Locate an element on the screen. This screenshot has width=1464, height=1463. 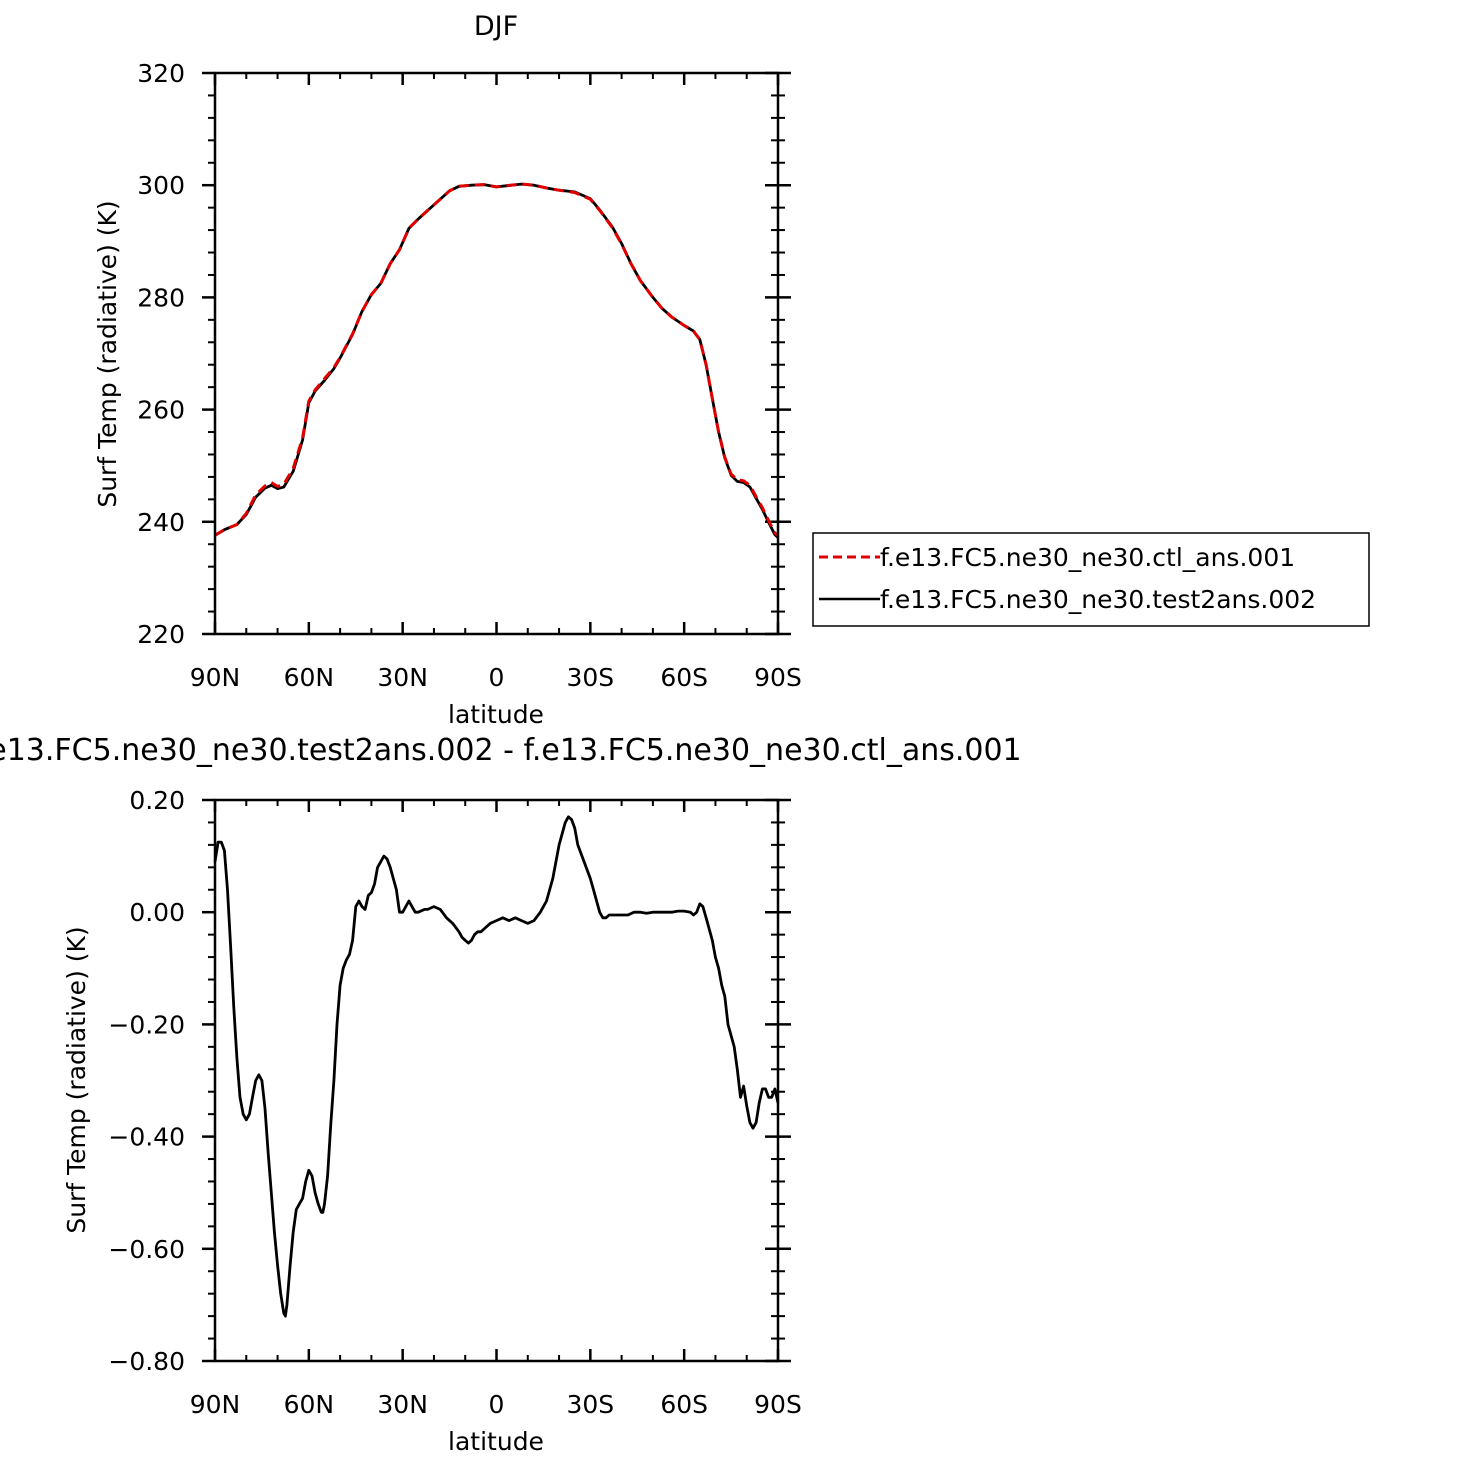
top-plot-series is located at coordinates (497, 360).